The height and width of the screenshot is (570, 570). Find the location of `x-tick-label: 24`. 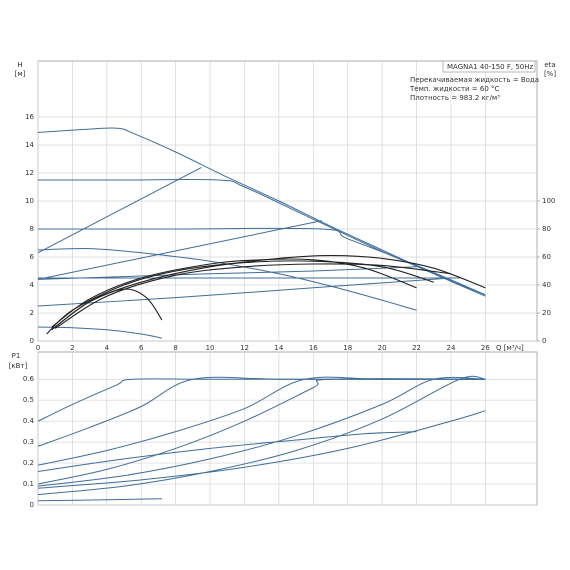

x-tick-label: 24 is located at coordinates (451, 348).